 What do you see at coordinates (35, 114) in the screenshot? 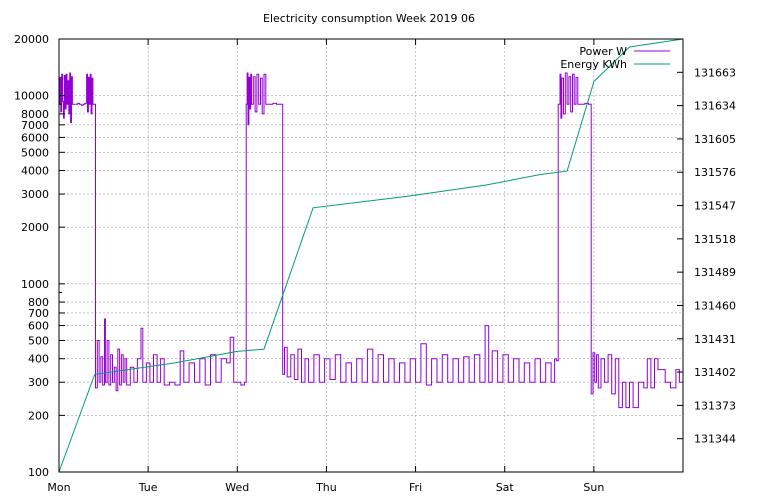
I see `y-tick-label-left: 8000` at bounding box center [35, 114].